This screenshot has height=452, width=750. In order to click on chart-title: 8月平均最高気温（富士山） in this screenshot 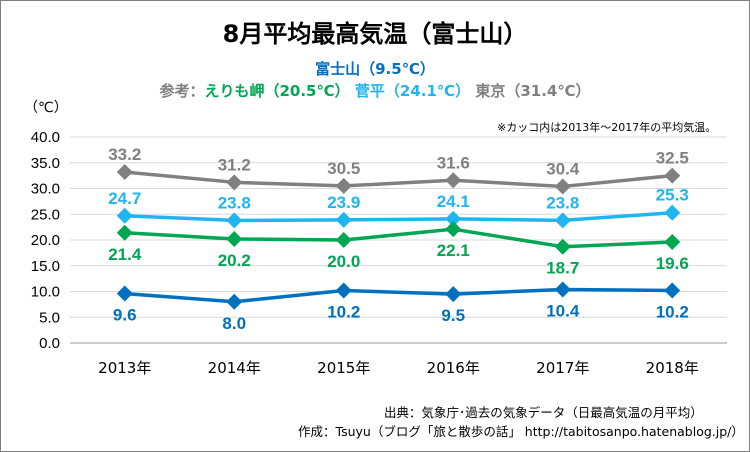, I will do `click(375, 34)`.